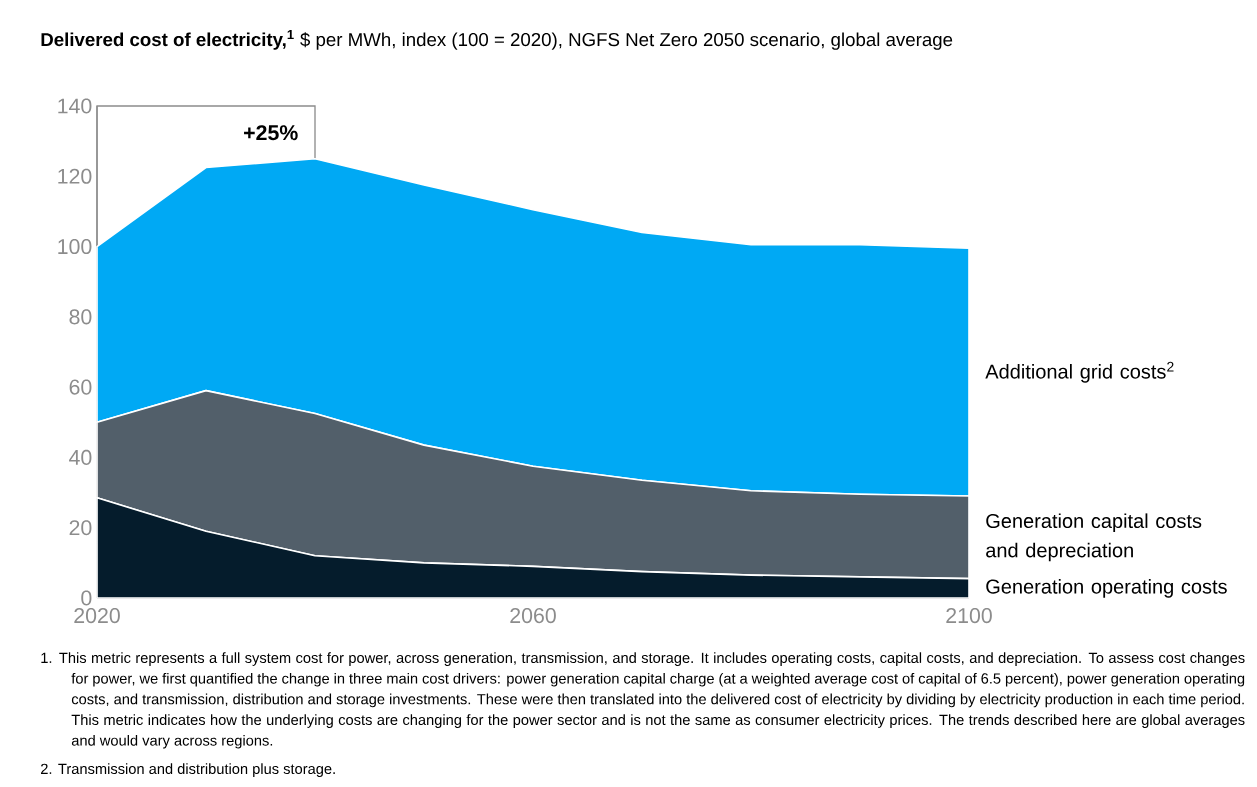 The height and width of the screenshot is (787, 1257). I want to click on y-tick-label: 80, so click(80, 317).